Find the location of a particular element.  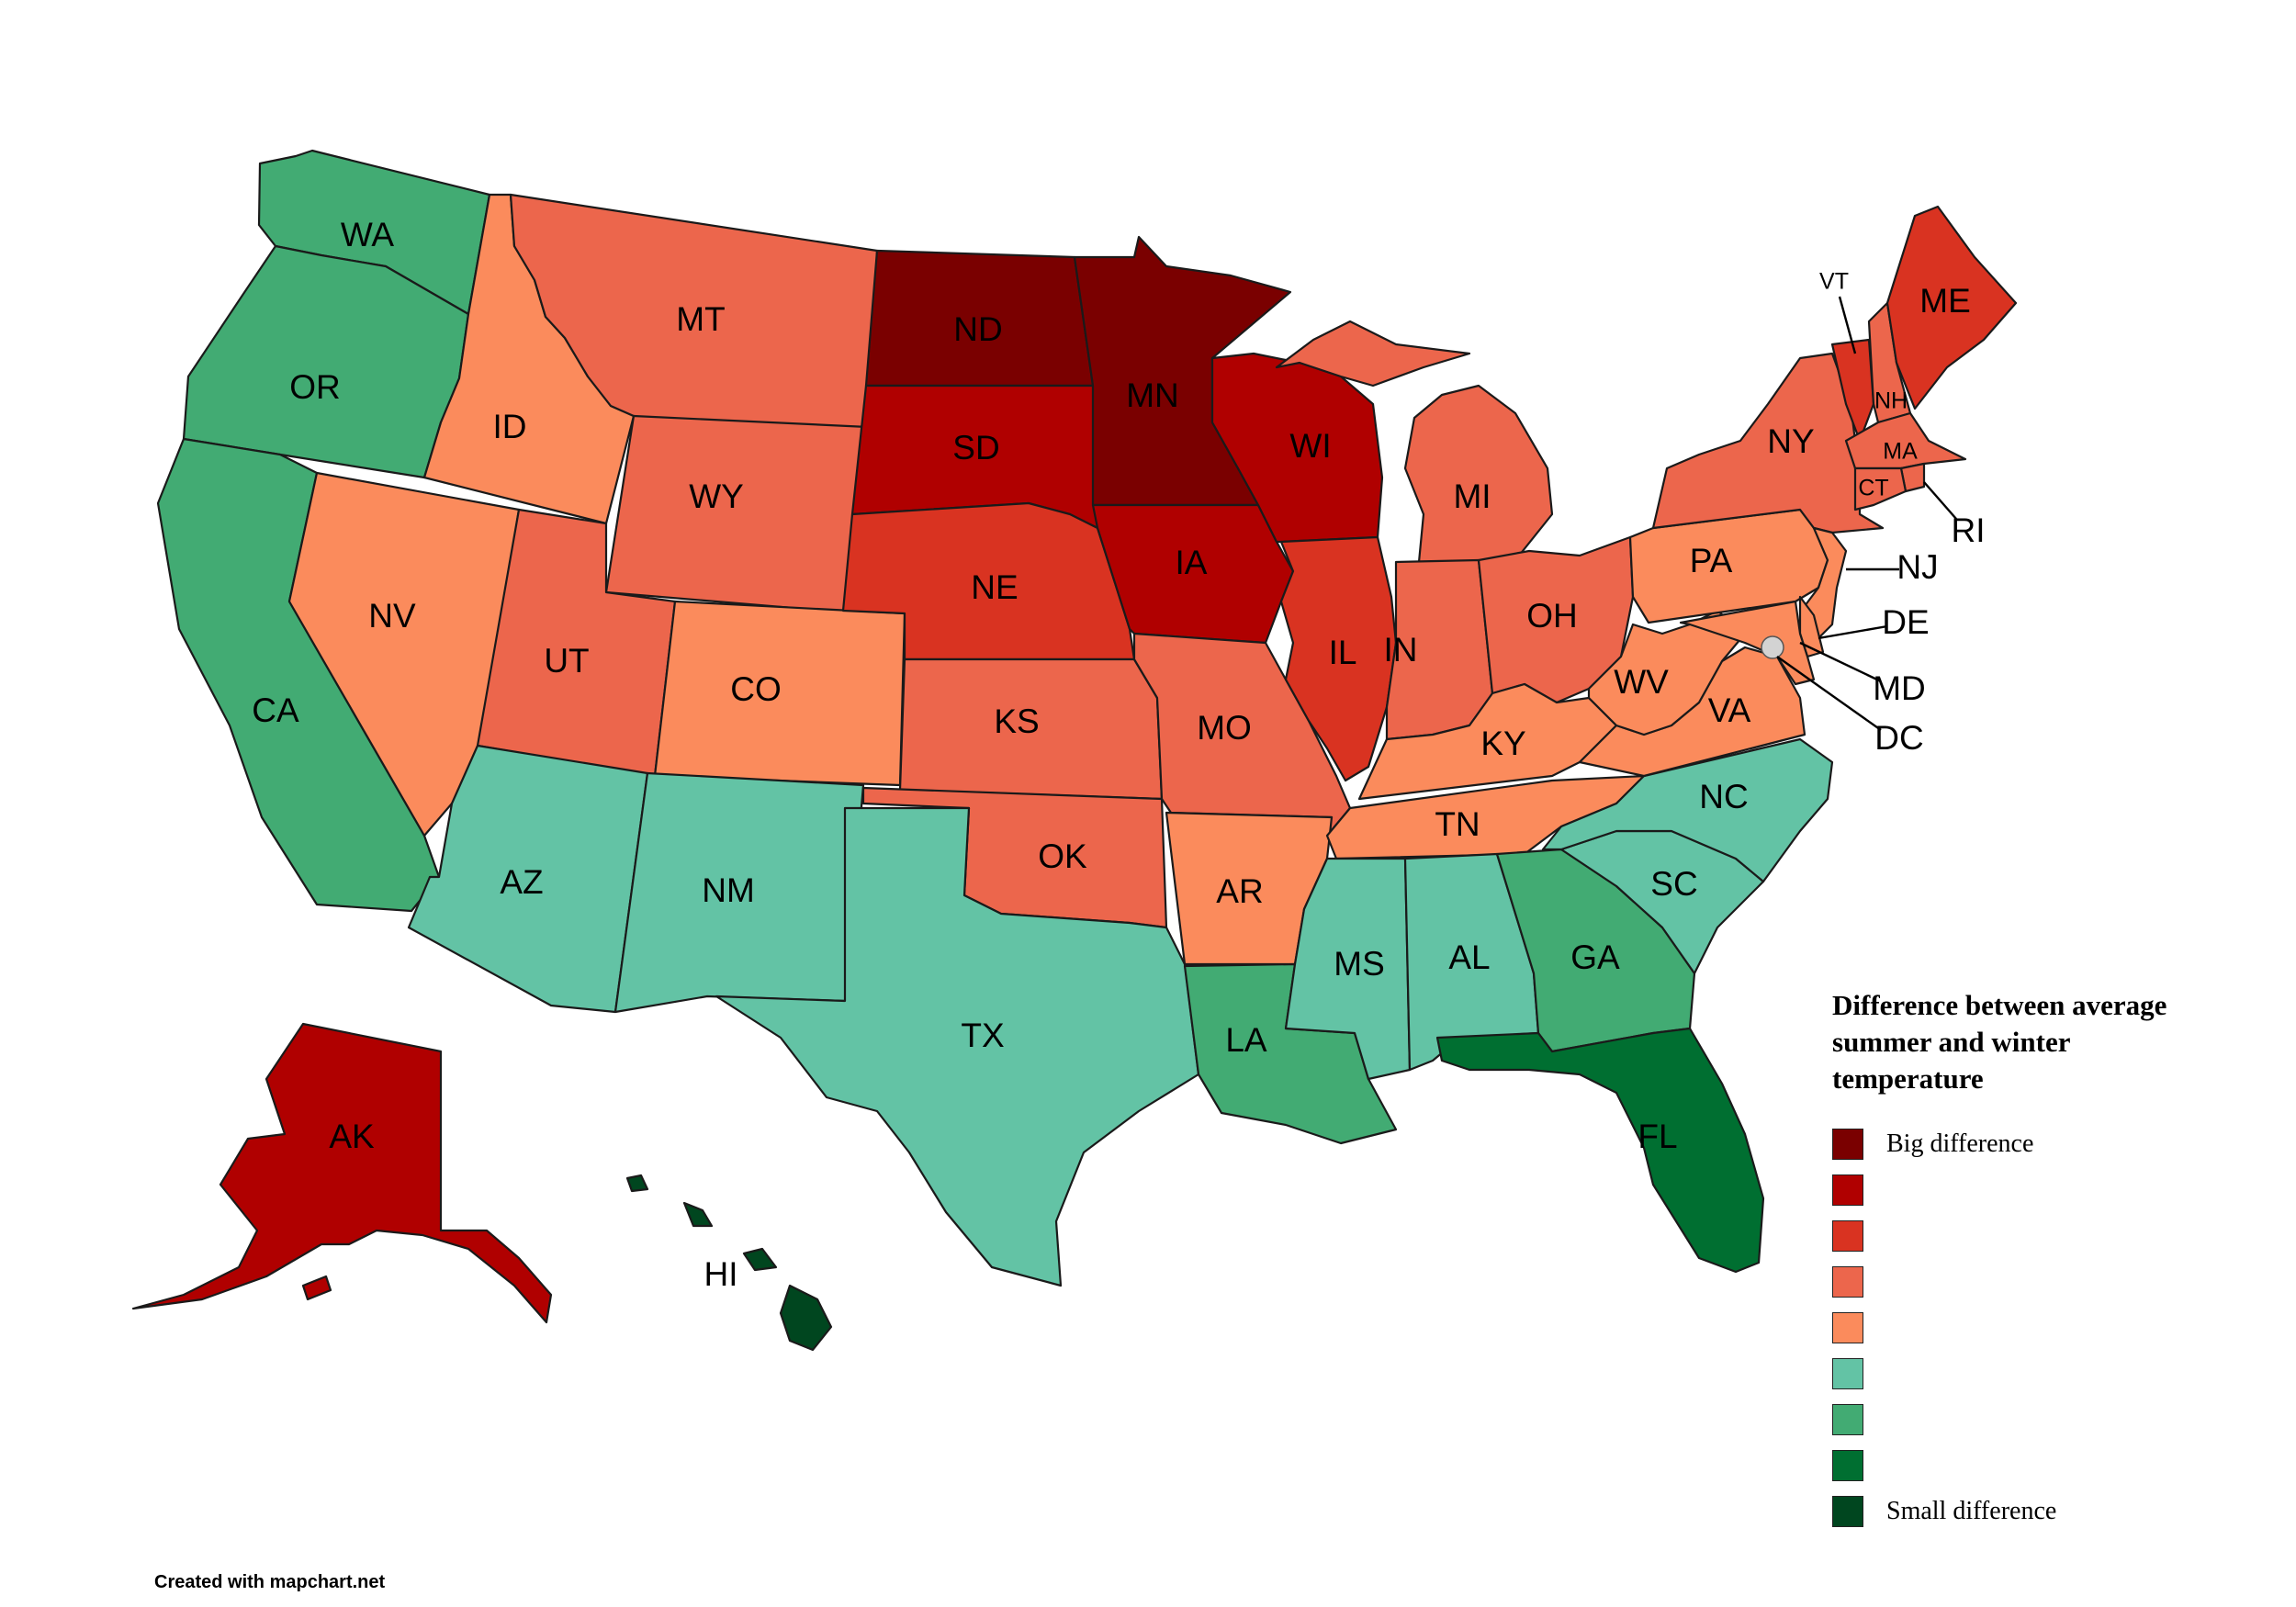

legend-label: Big difference is located at coordinates (1960, 1143).